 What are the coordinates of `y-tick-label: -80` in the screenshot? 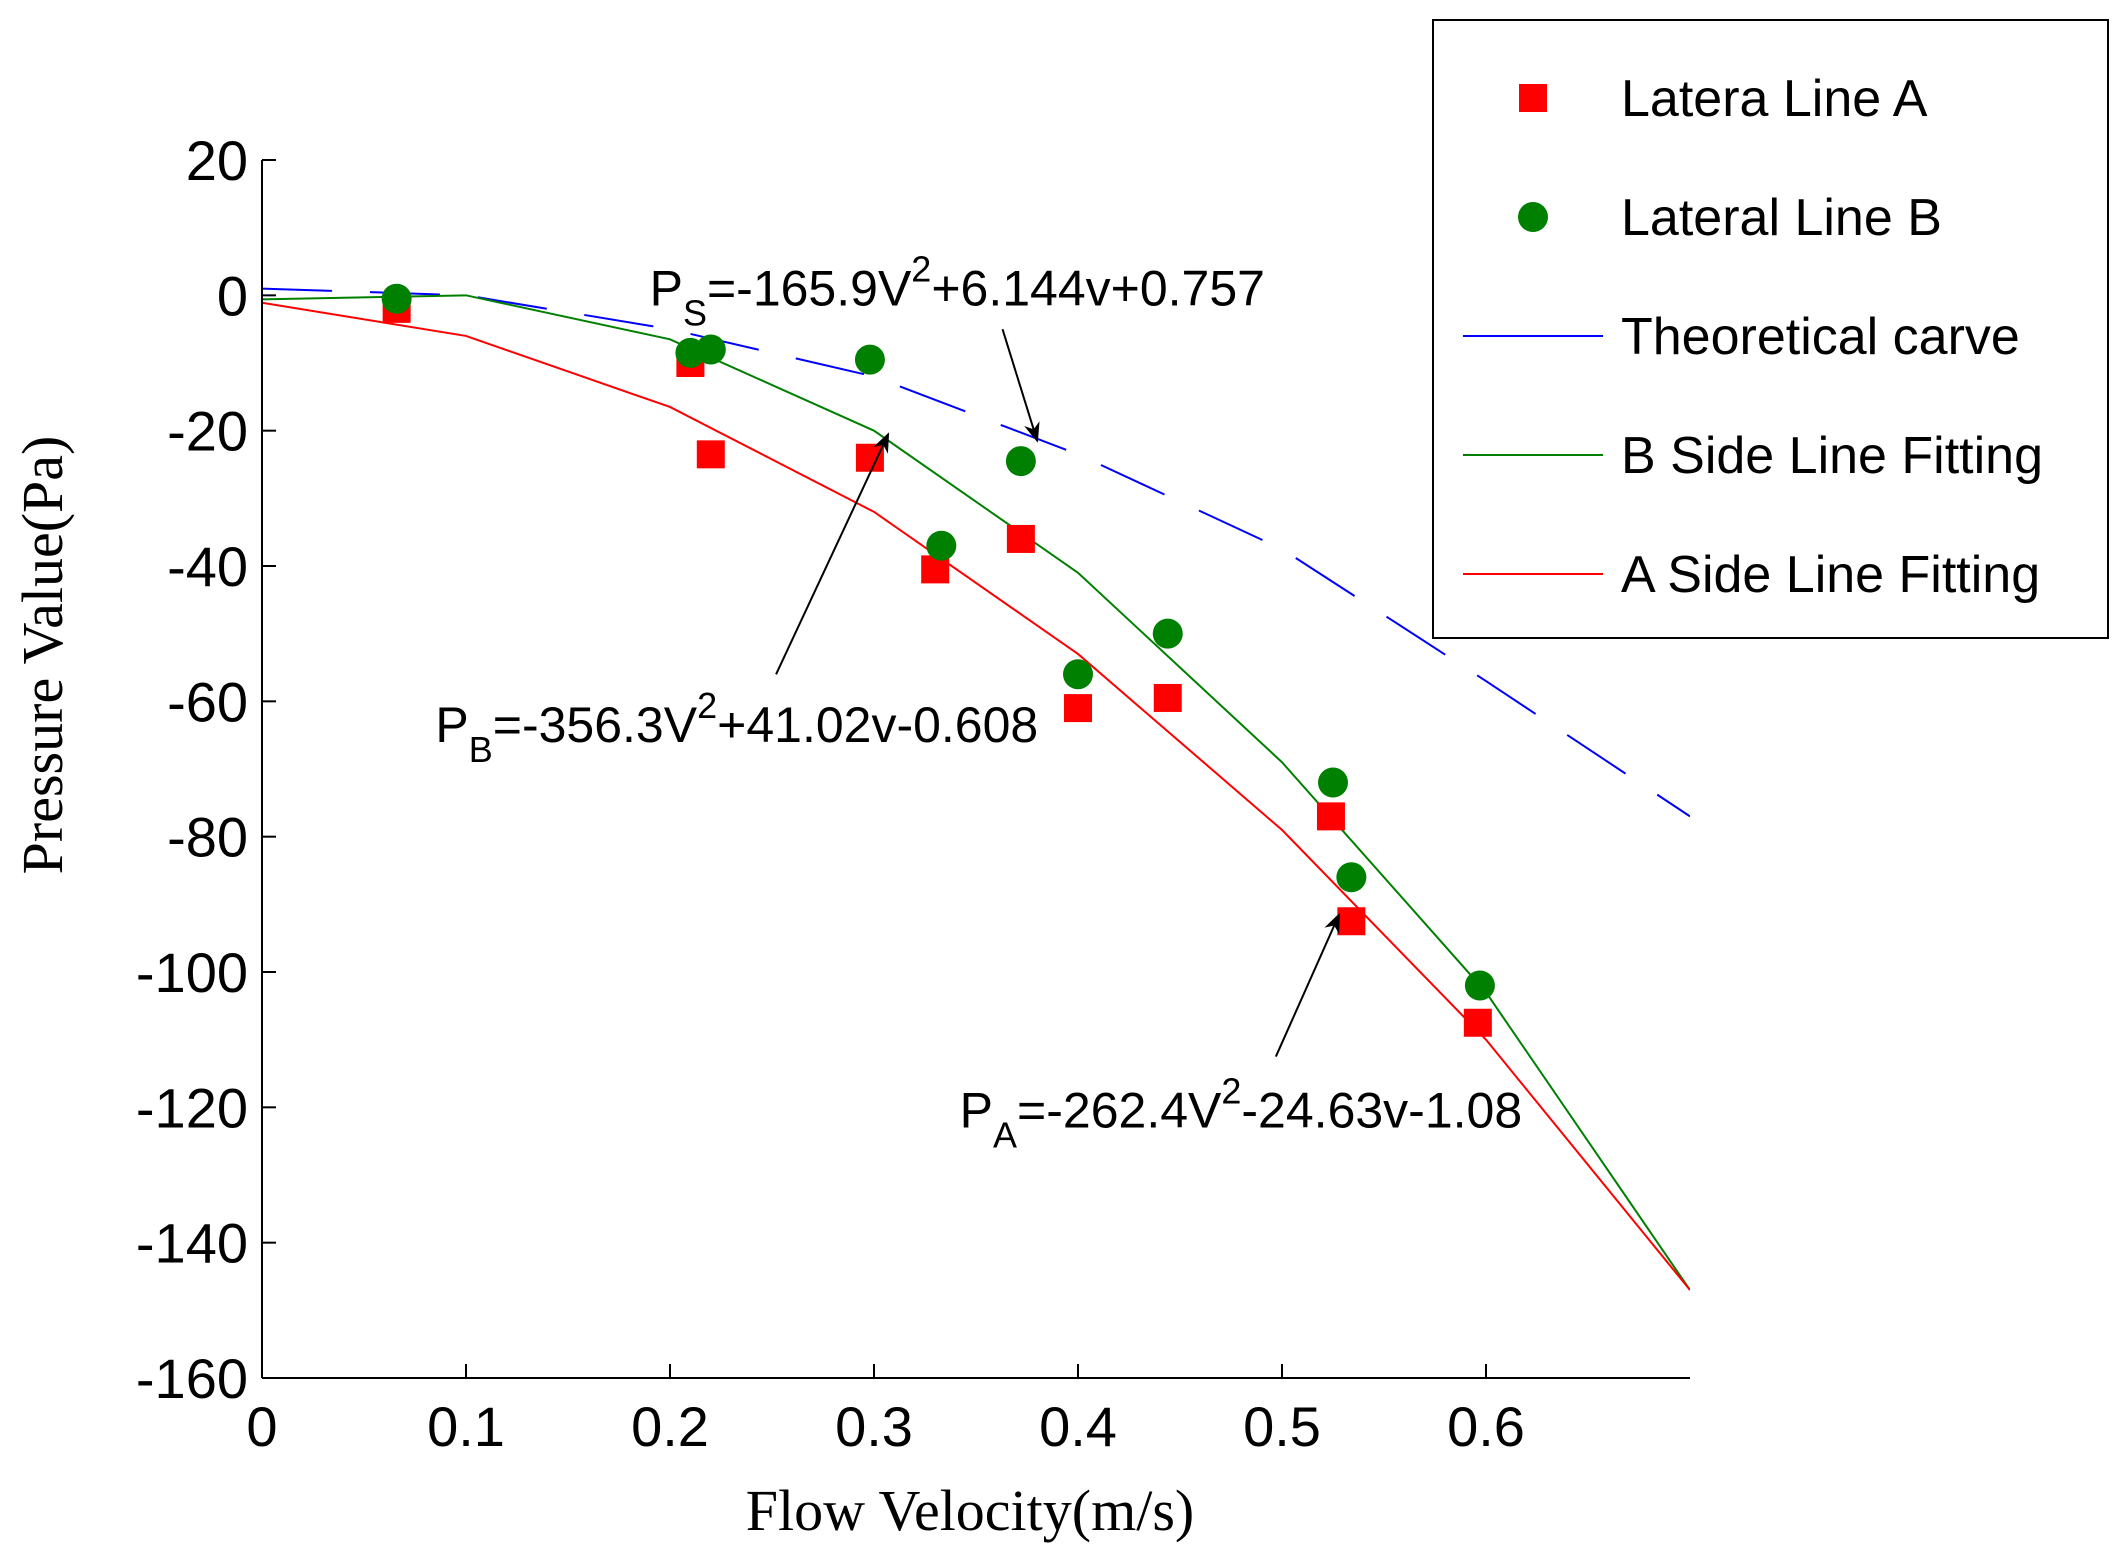 It's located at (207, 837).